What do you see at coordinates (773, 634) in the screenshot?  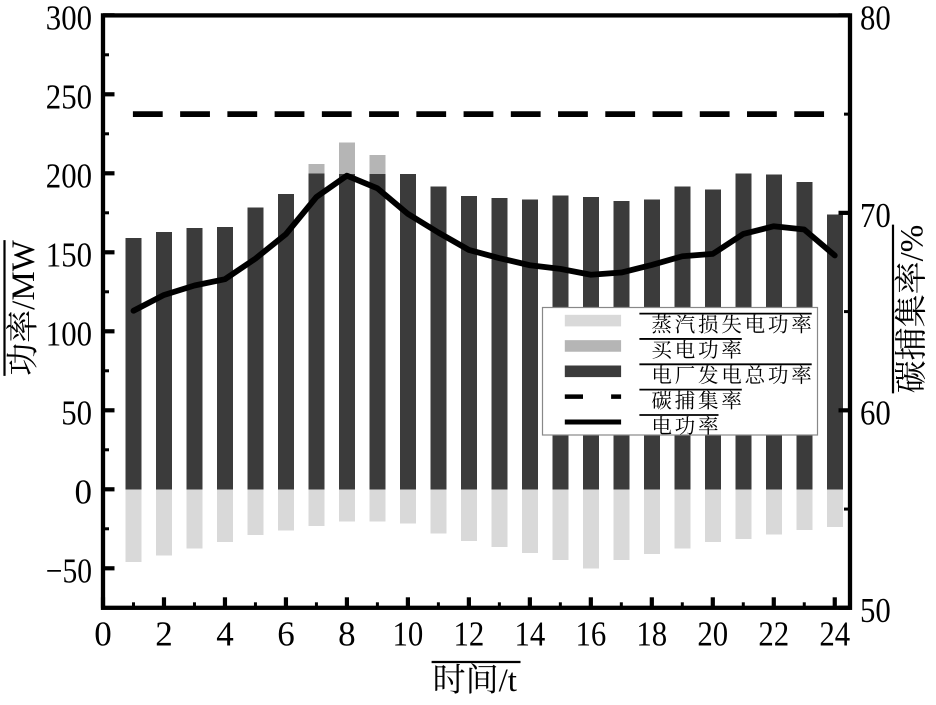 I see `svg-text: 22` at bounding box center [773, 634].